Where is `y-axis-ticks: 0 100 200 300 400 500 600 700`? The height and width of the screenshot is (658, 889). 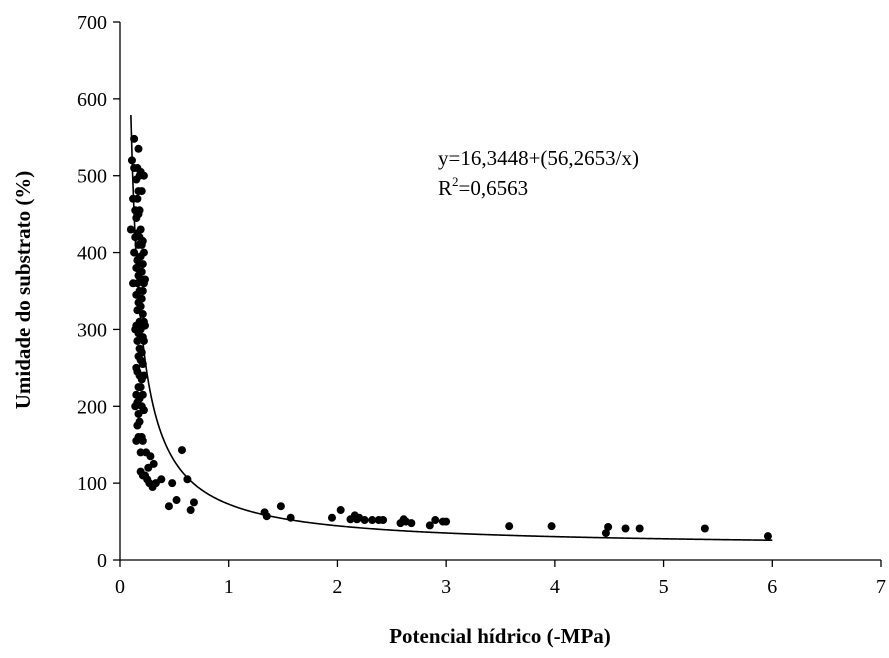
y-axis-ticks: 0 100 200 300 400 500 600 700 is located at coordinates (98, 292).